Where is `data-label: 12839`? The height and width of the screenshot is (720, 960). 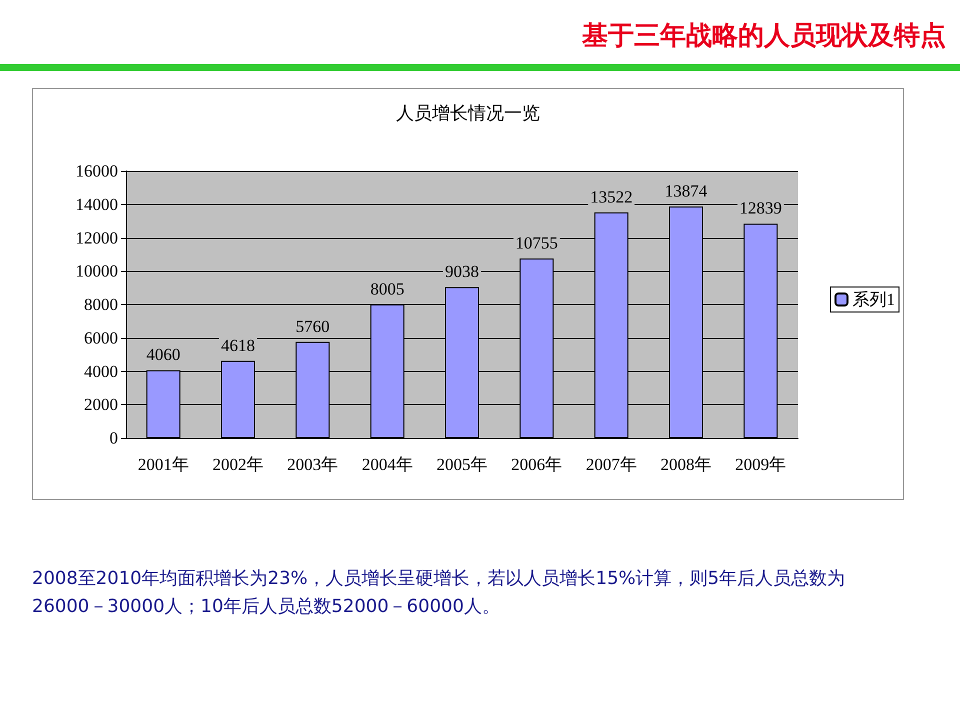
data-label: 12839 is located at coordinates (760, 208).